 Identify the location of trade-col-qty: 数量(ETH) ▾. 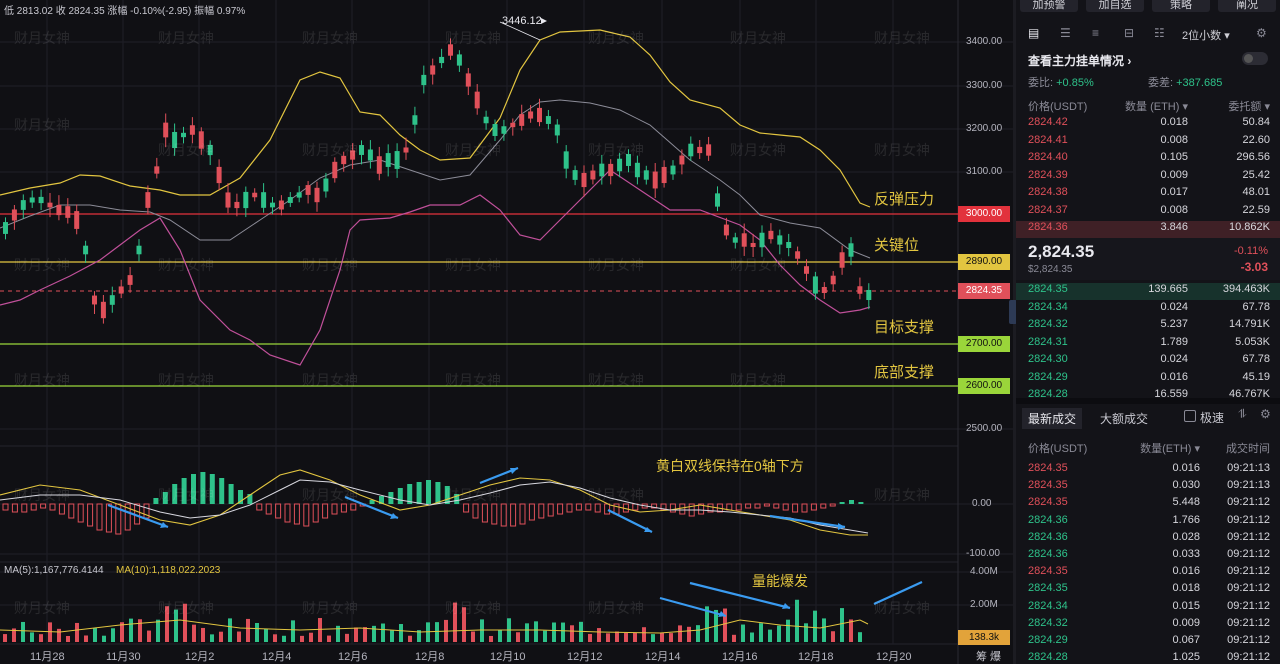
(1170, 449).